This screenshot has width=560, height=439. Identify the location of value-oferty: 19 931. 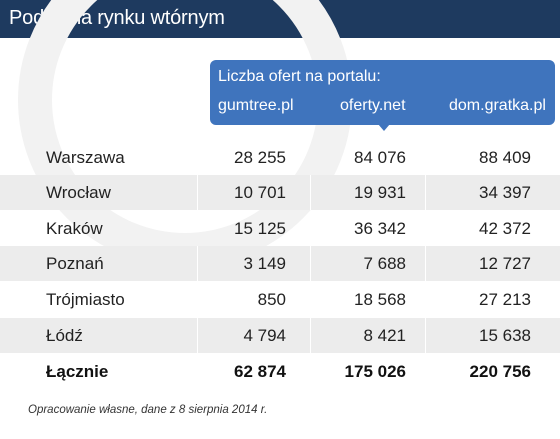
(380, 192).